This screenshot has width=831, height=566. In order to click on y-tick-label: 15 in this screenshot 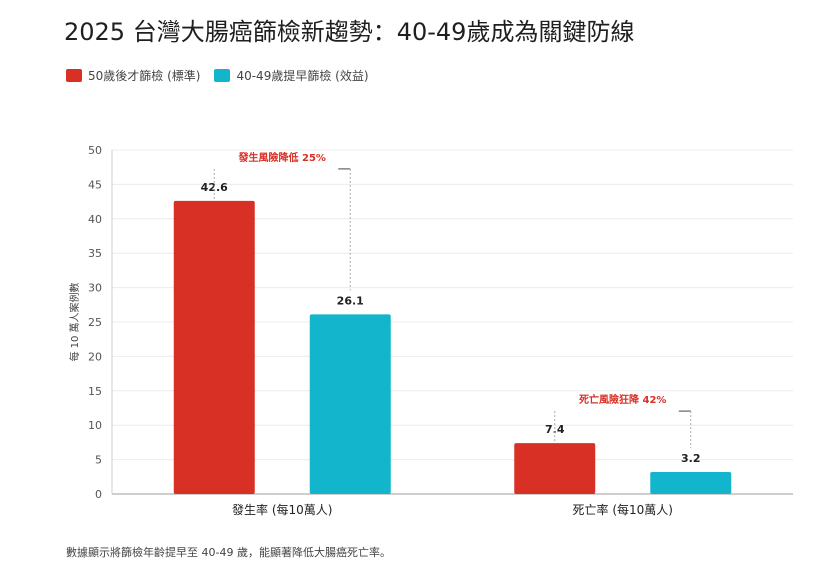, I will do `click(95, 391)`.